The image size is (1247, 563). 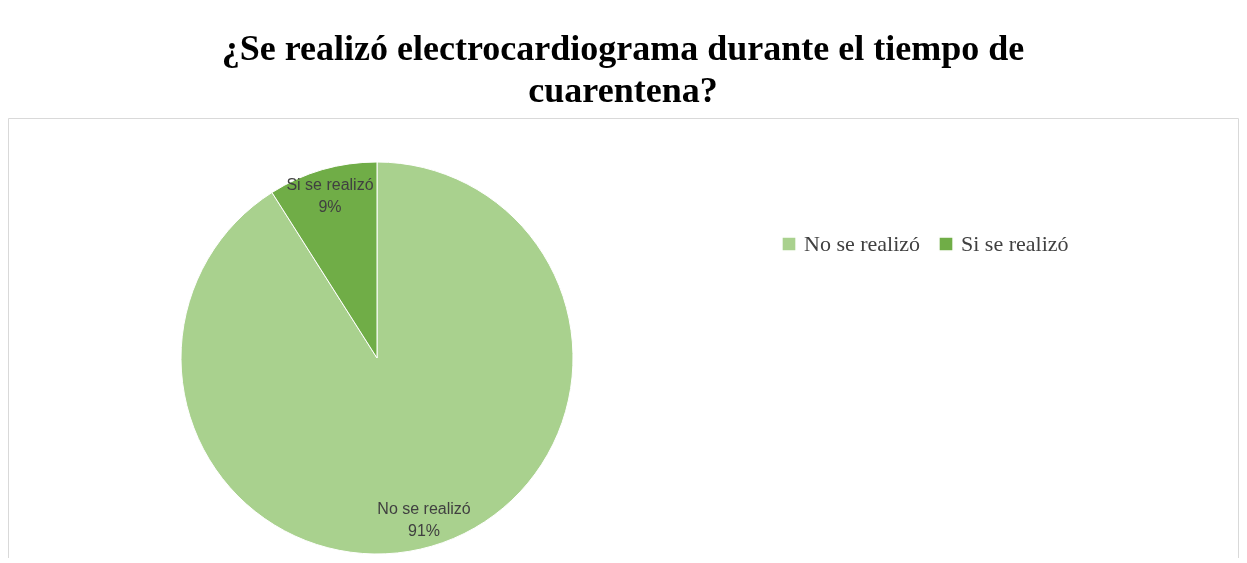 I want to click on data-label: 9%, so click(x=330, y=207).